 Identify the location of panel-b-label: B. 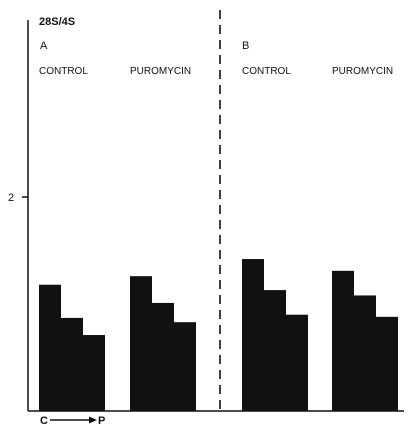
(245, 46).